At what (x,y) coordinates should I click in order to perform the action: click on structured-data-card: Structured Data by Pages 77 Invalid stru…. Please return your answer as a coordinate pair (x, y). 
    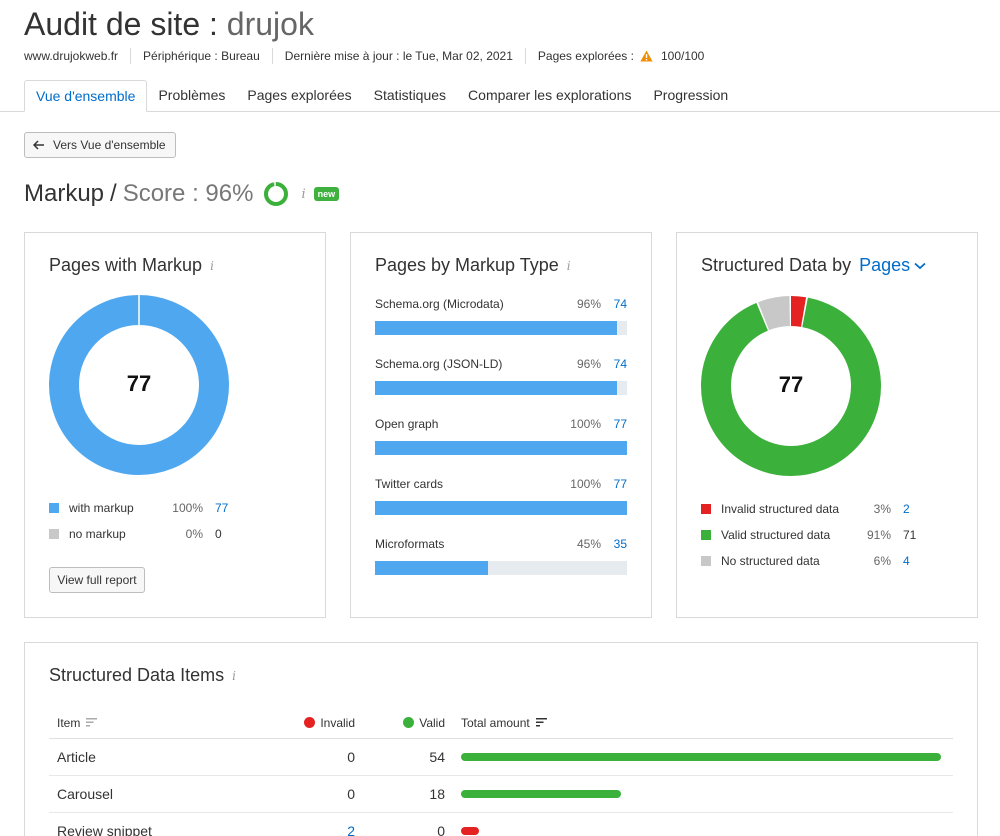
    Looking at the image, I should click on (827, 425).